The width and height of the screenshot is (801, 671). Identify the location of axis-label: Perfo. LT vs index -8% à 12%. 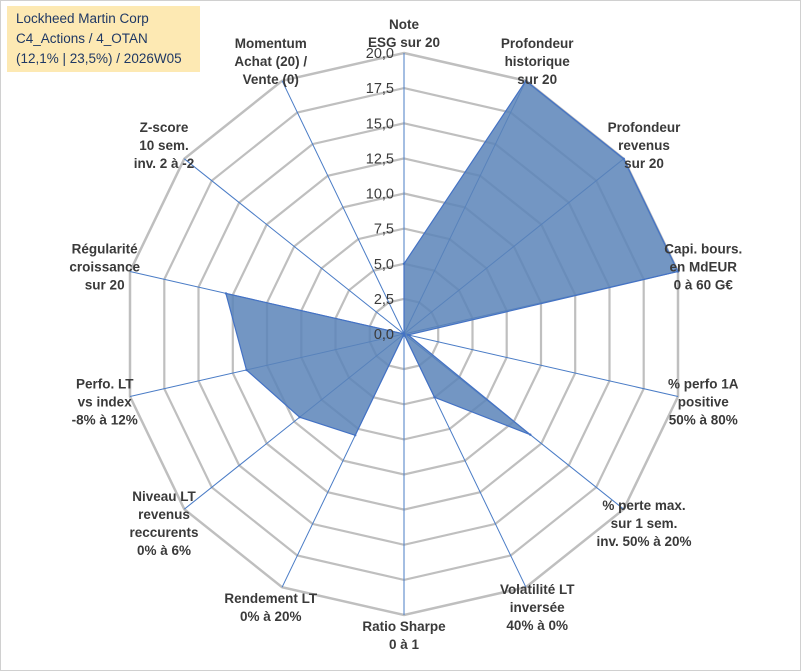
(105, 401).